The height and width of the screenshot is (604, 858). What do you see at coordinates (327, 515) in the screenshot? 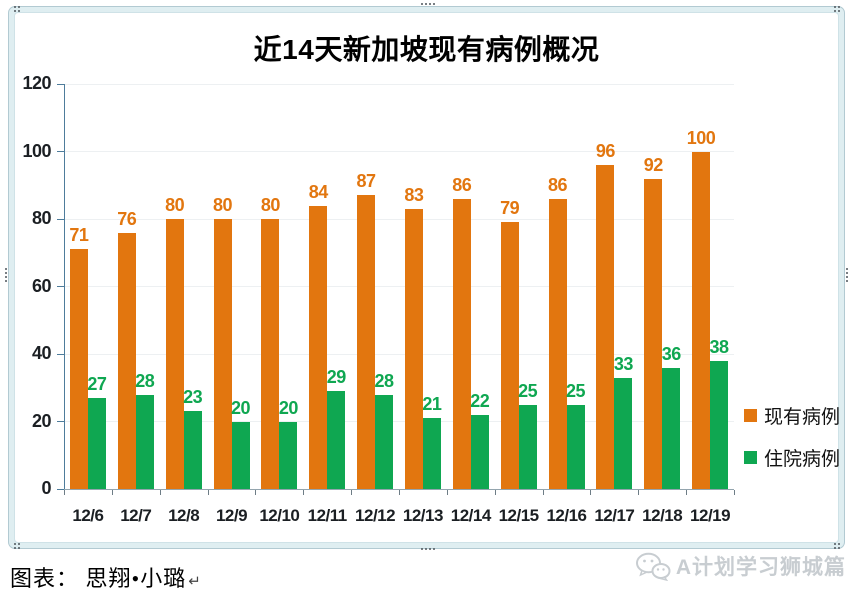
I see `x-tick-label: 12/11` at bounding box center [327, 515].